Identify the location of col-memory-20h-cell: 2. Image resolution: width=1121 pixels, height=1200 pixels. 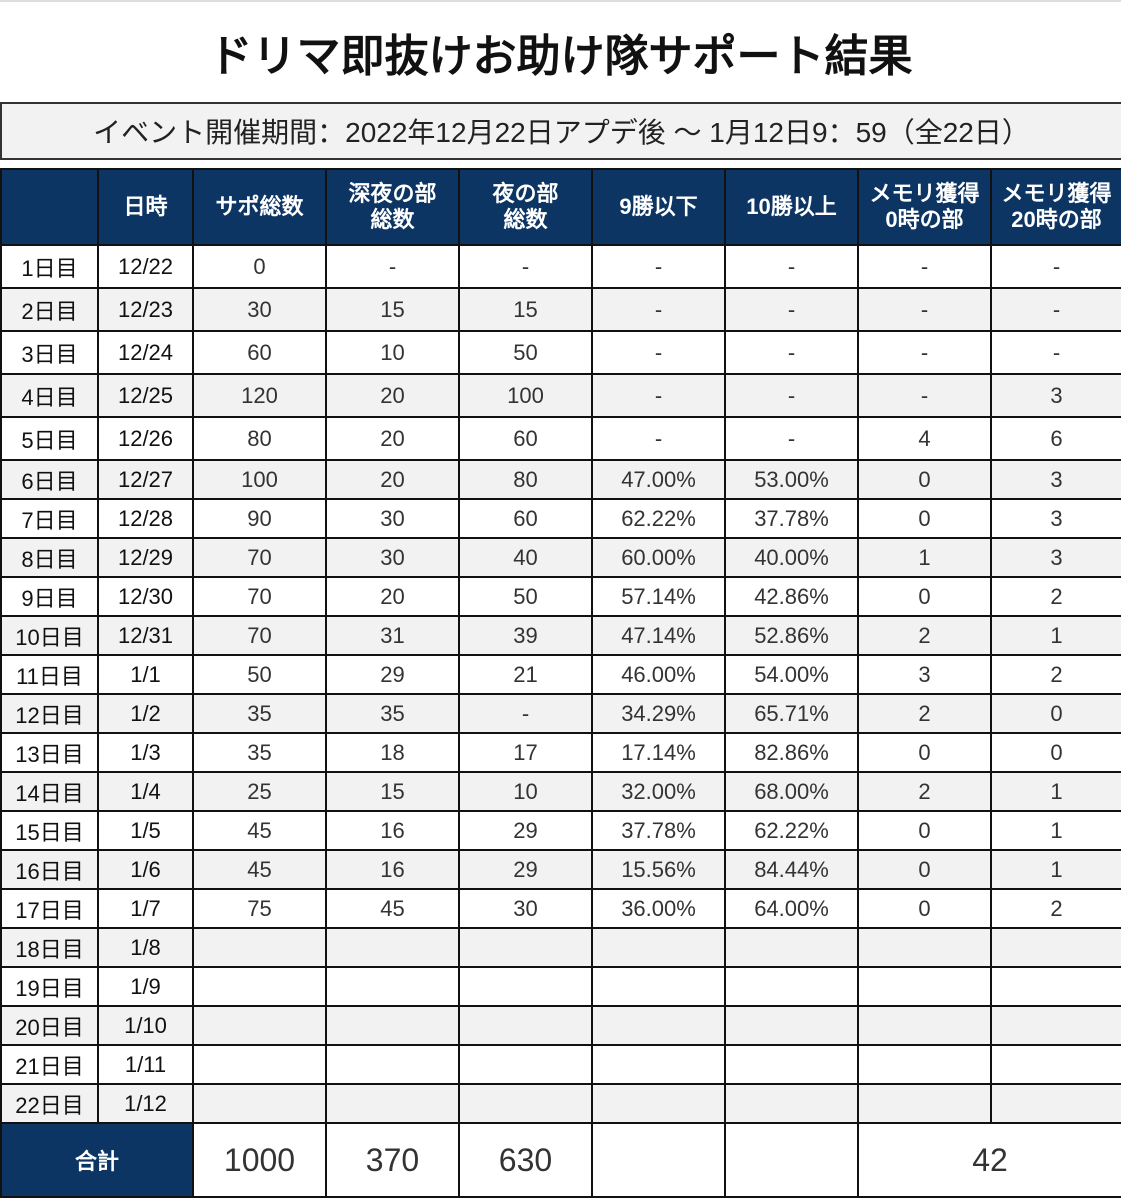
(1055, 674).